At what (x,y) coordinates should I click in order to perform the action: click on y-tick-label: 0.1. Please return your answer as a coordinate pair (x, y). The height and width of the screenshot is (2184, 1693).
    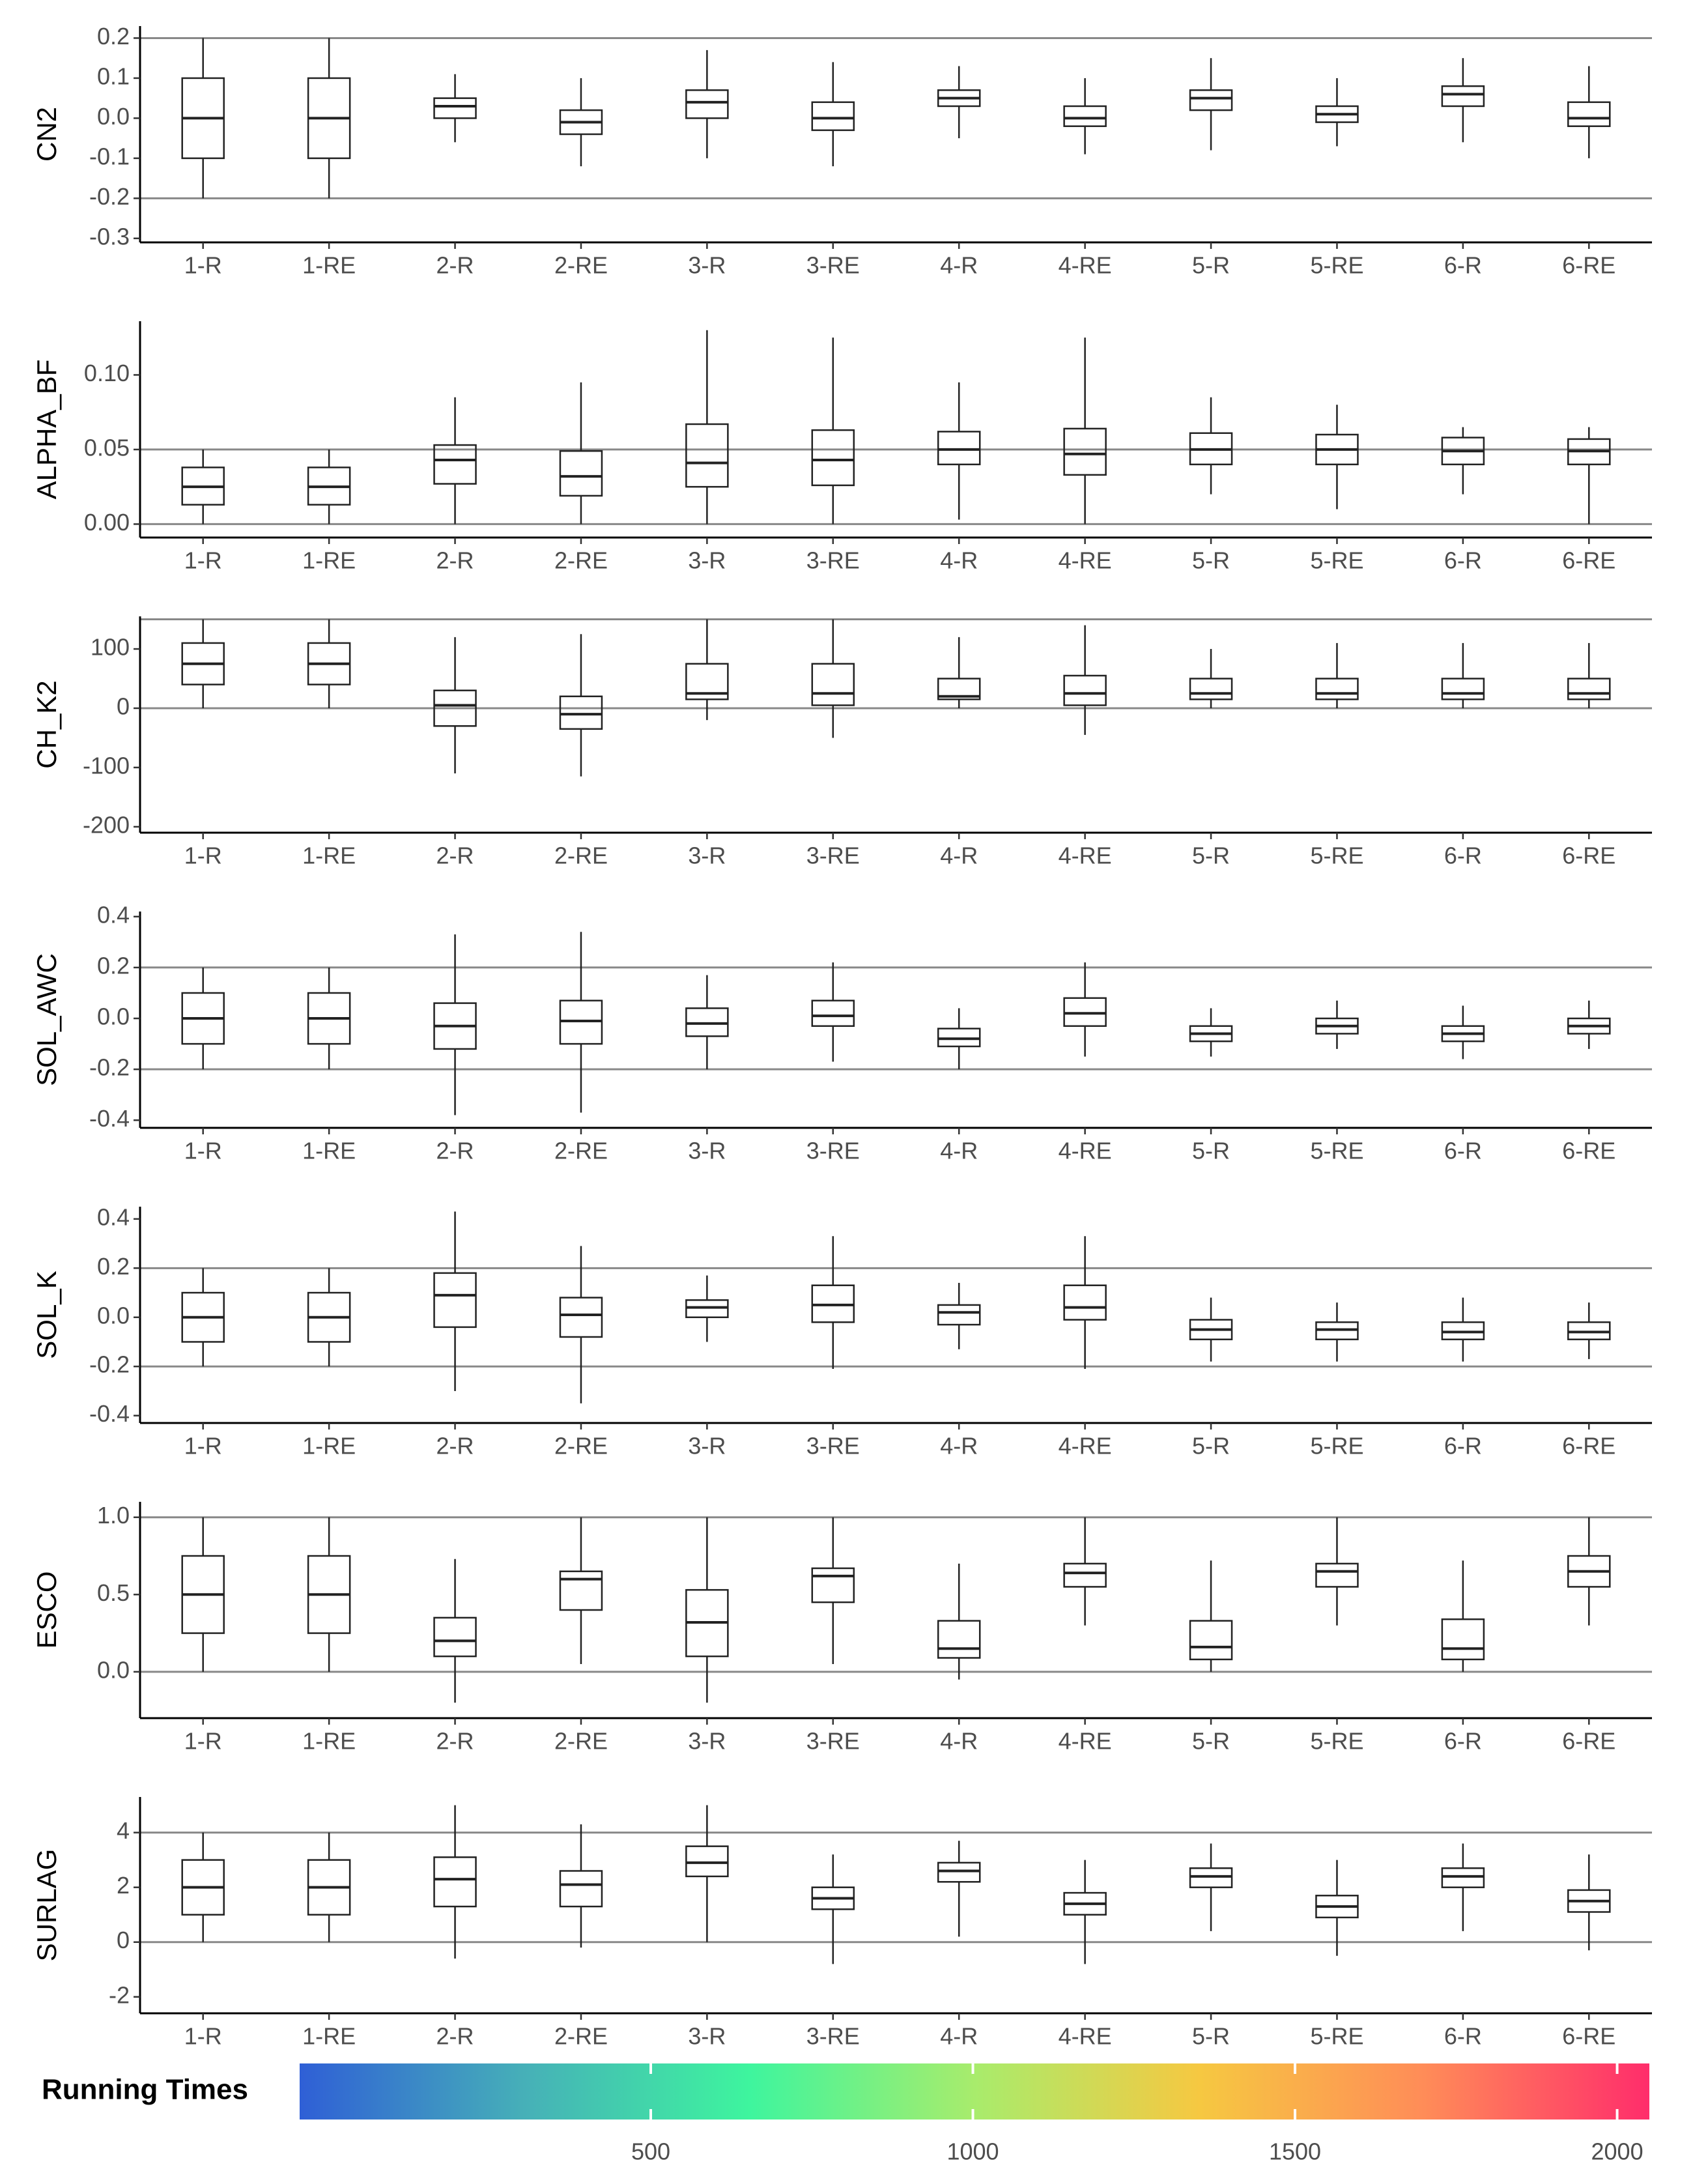
    Looking at the image, I should click on (114, 76).